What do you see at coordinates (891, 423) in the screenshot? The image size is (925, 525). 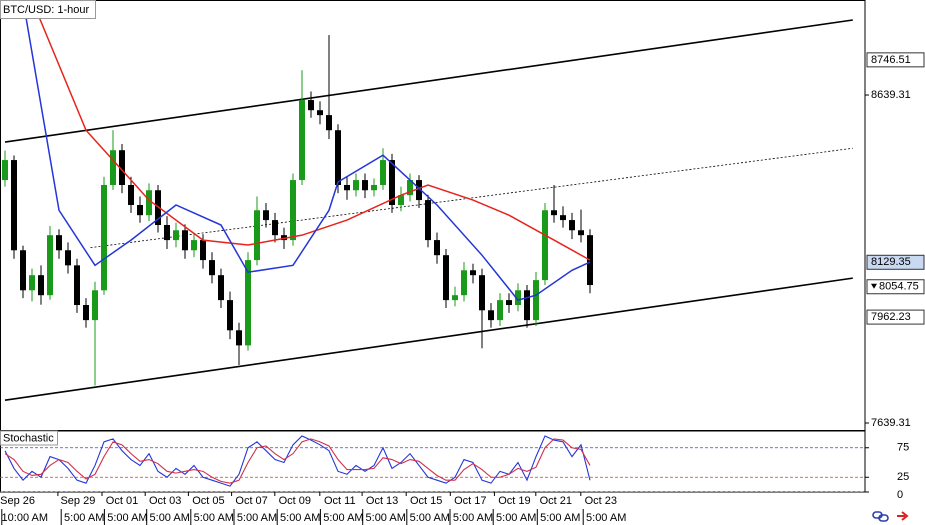 I see `y-tick-label: 7639.31` at bounding box center [891, 423].